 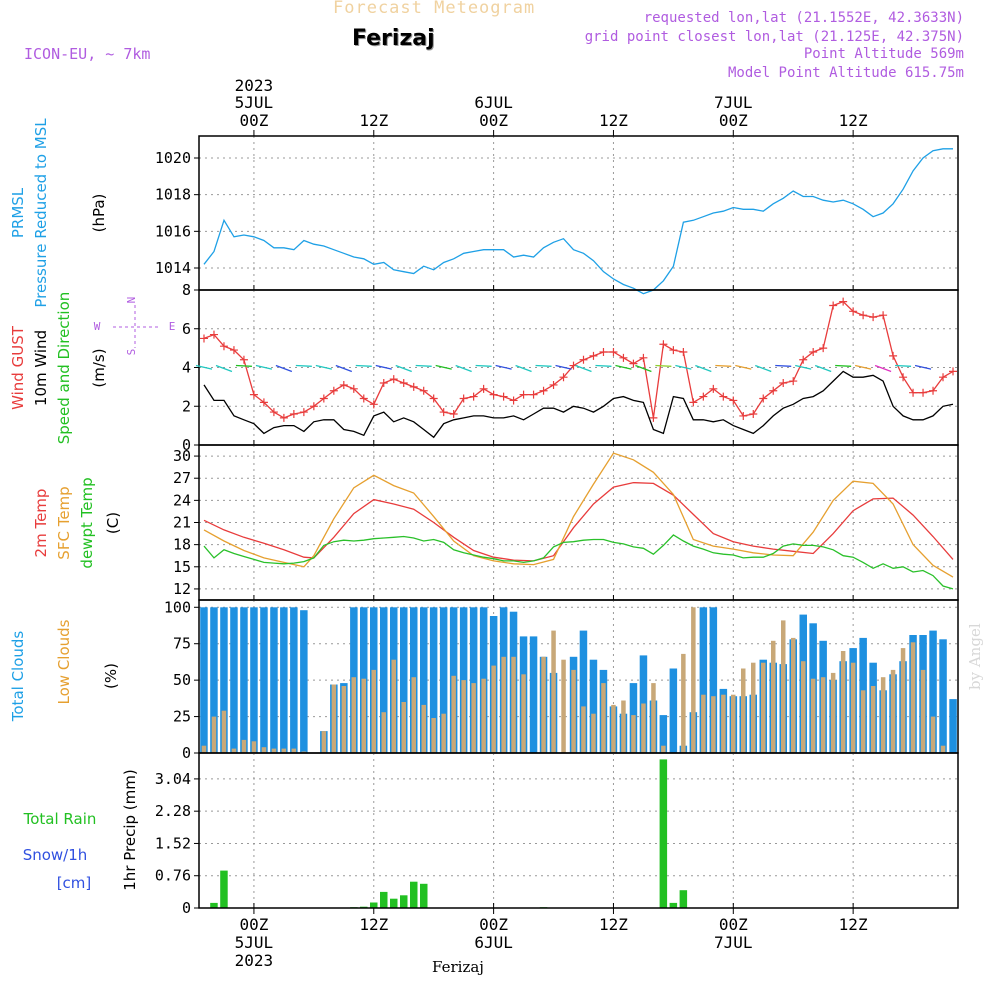 What do you see at coordinates (99, 367) in the screenshot?
I see `wind-unit-label: (m/s)` at bounding box center [99, 367].